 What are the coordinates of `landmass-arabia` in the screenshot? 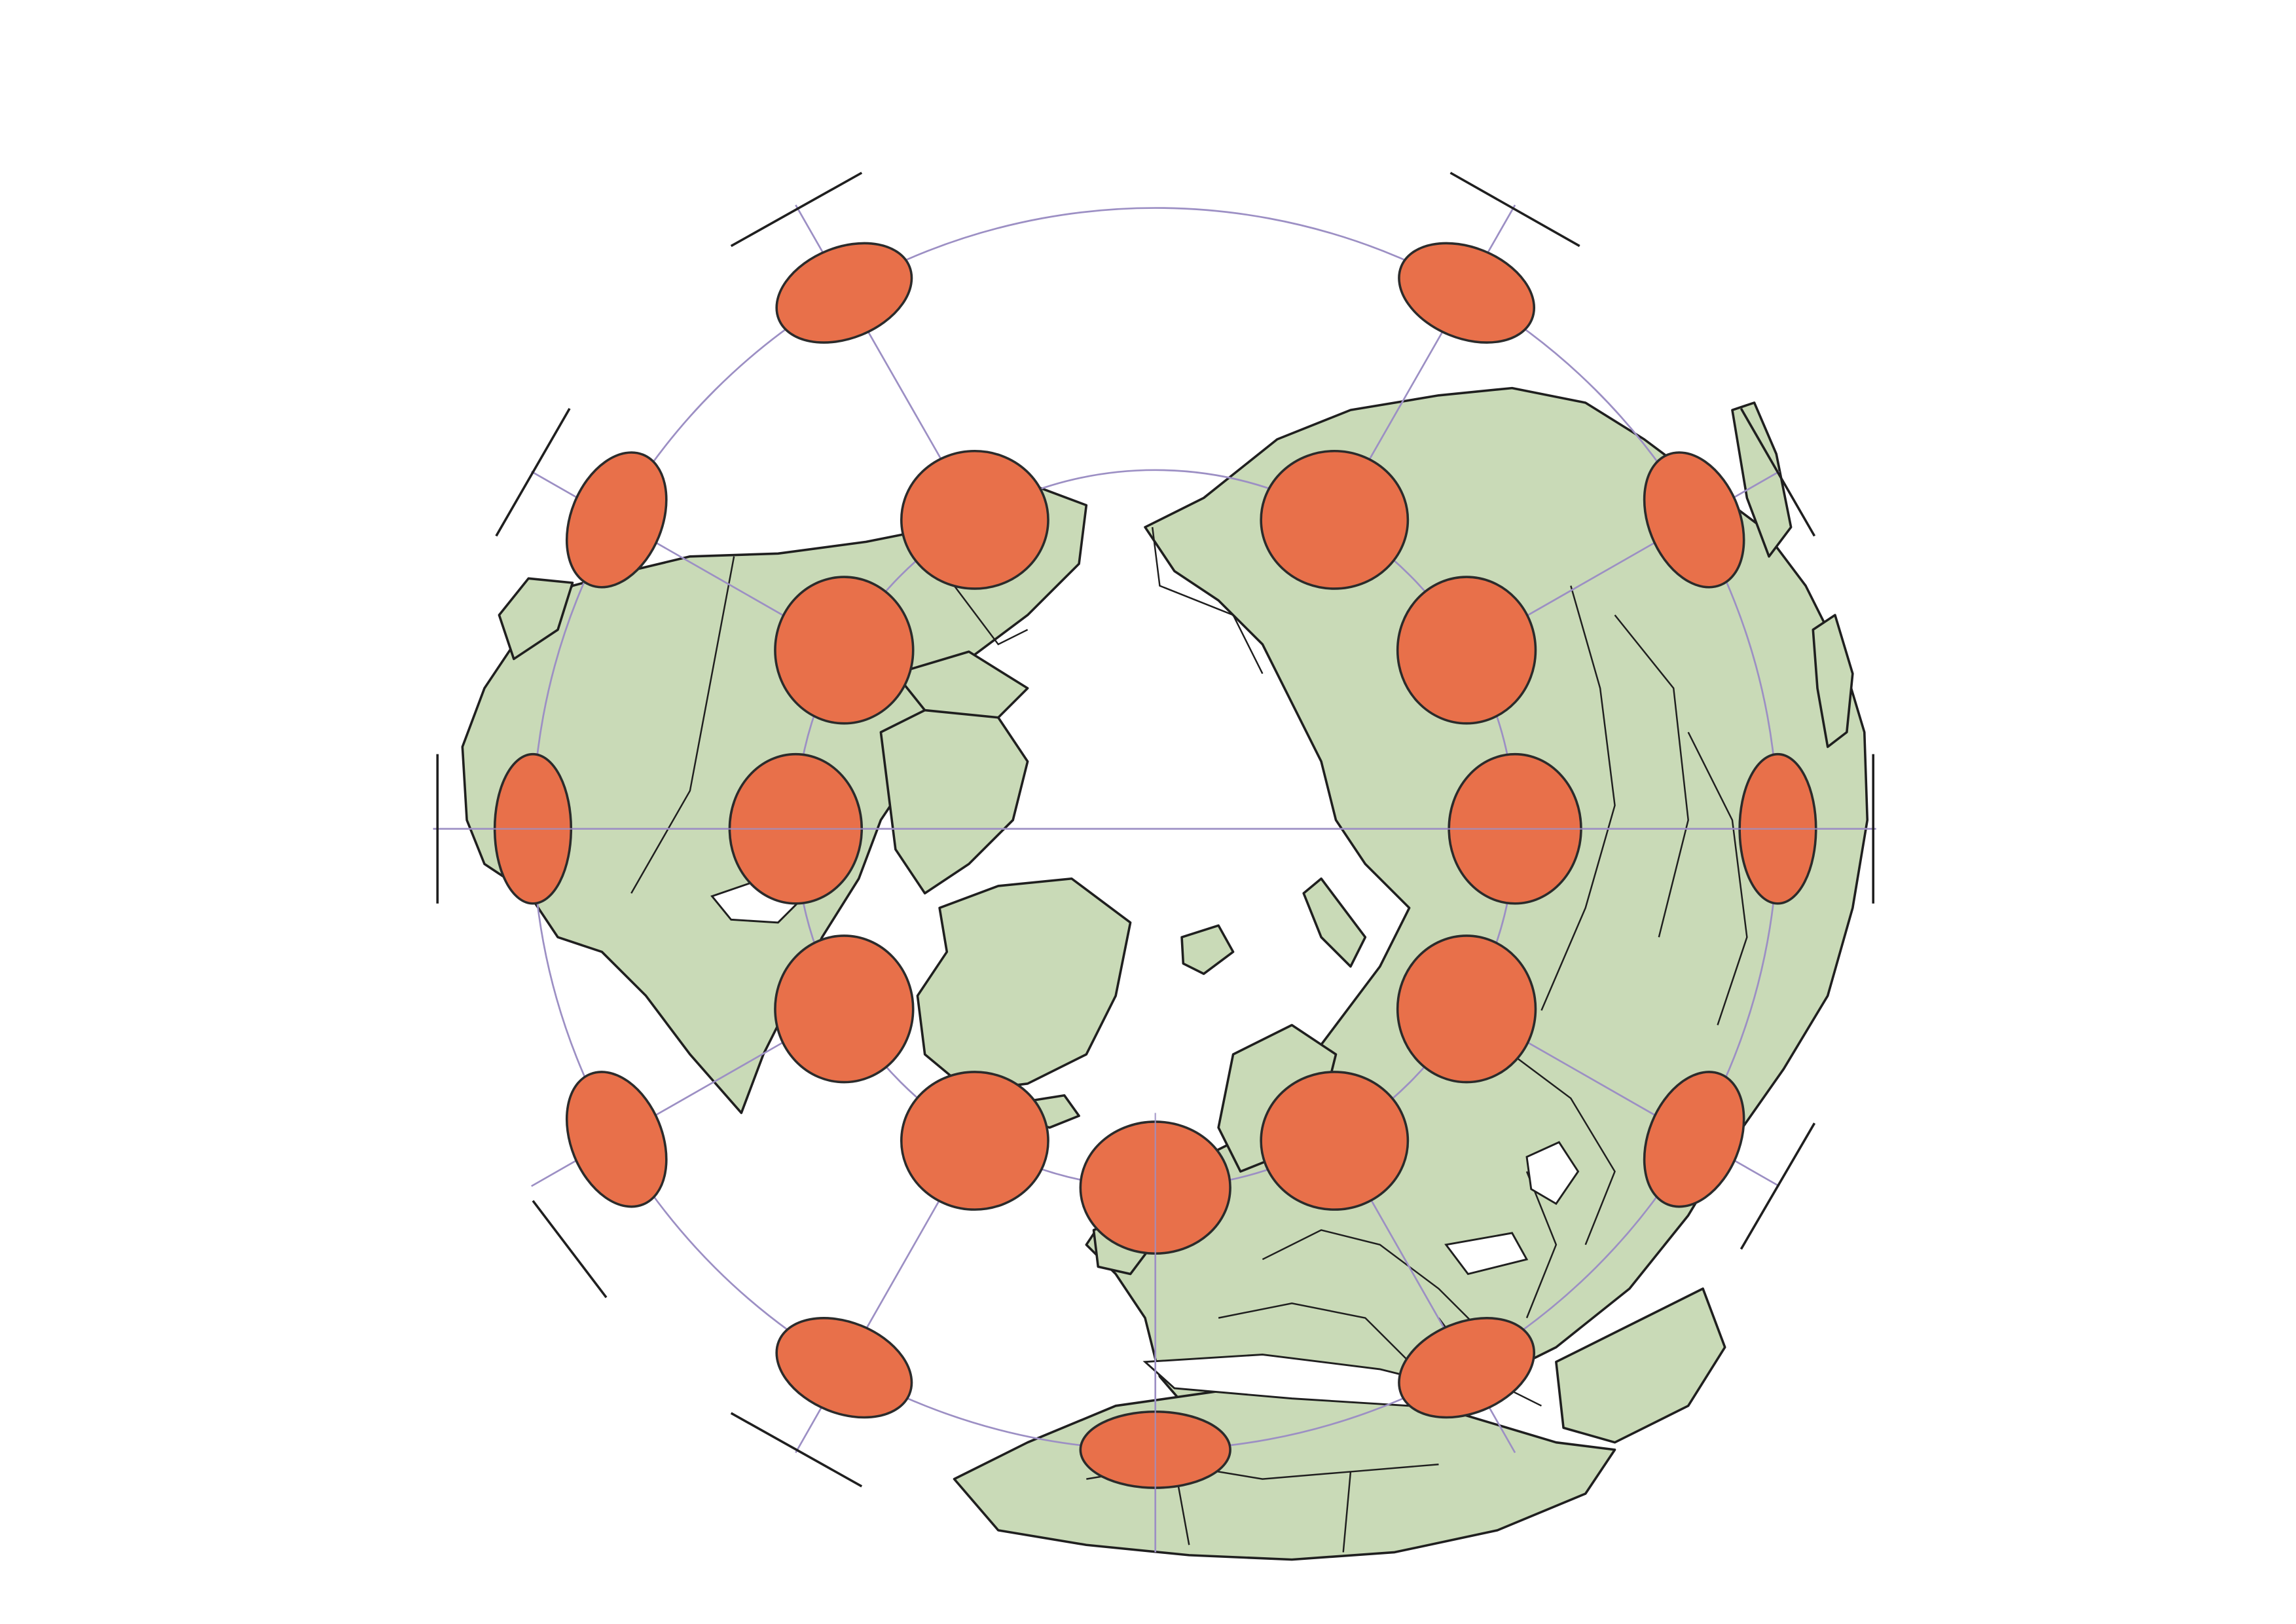 It's located at (1640, 1365).